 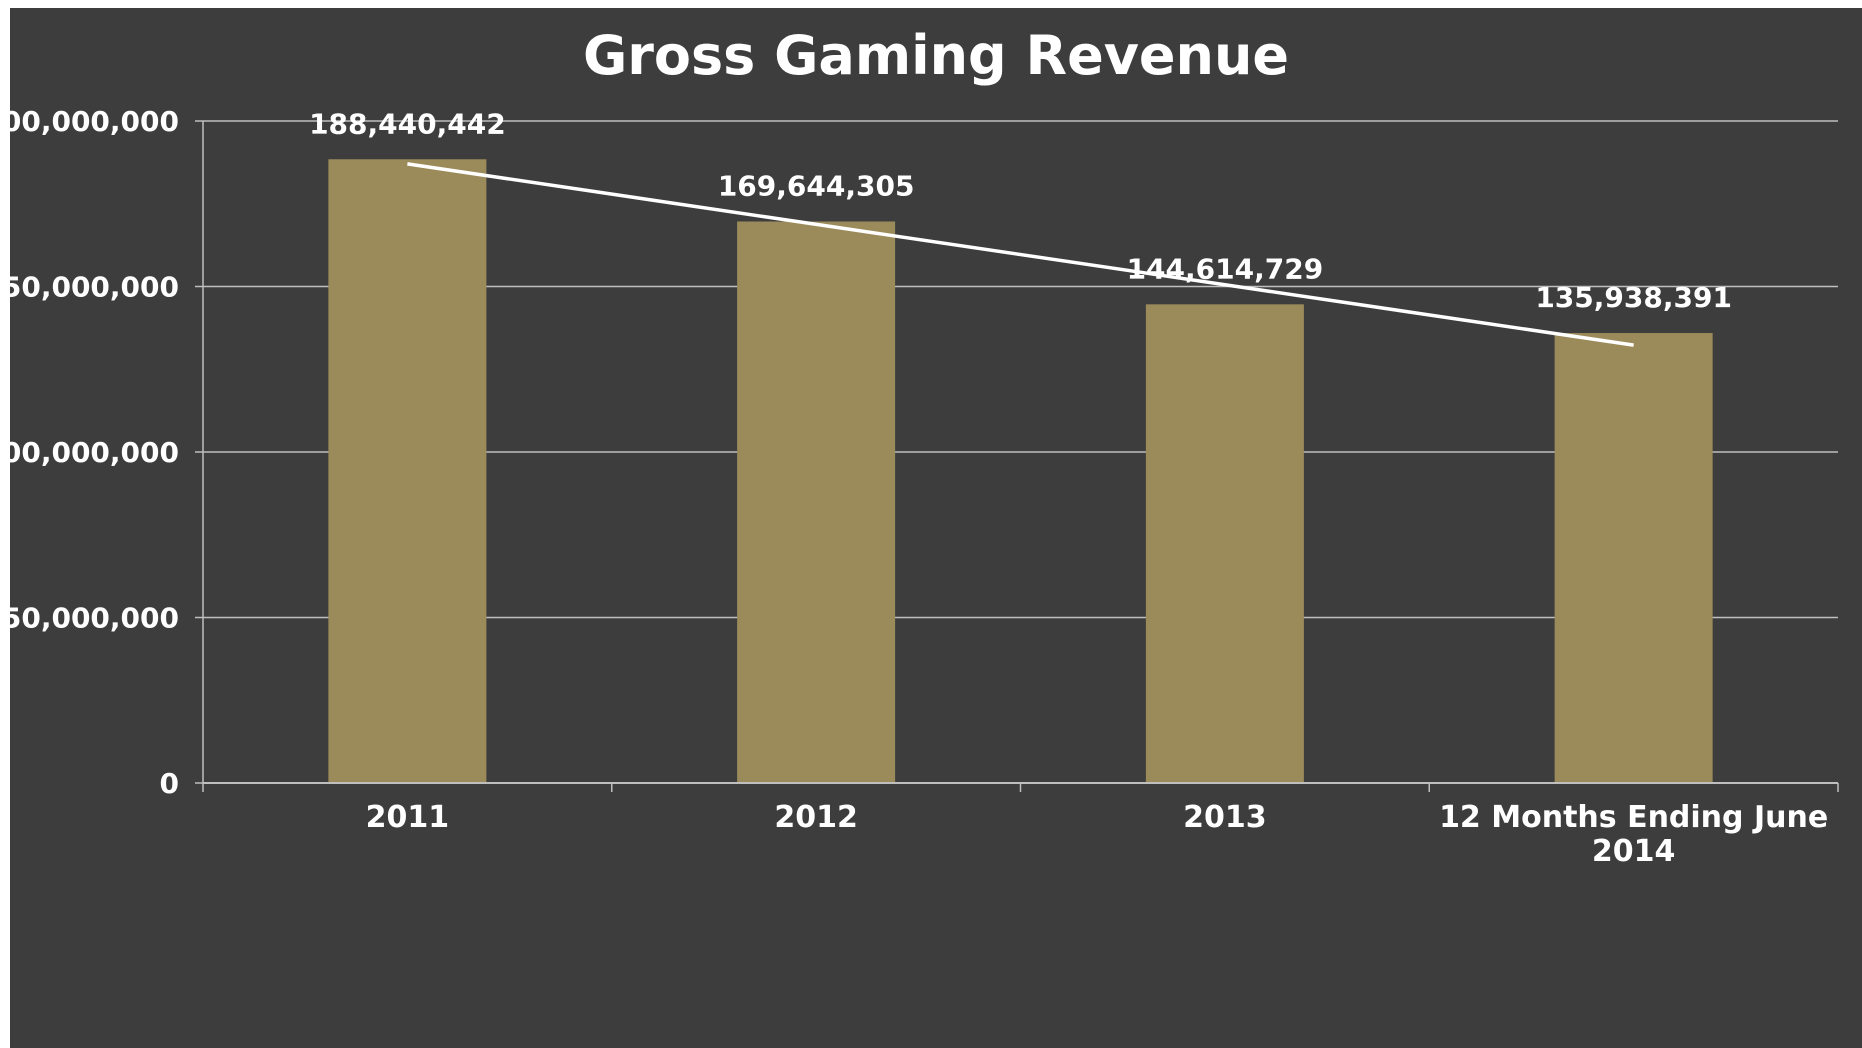 What do you see at coordinates (94, 287) in the screenshot?
I see `y-tick-label: 150,000,000` at bounding box center [94, 287].